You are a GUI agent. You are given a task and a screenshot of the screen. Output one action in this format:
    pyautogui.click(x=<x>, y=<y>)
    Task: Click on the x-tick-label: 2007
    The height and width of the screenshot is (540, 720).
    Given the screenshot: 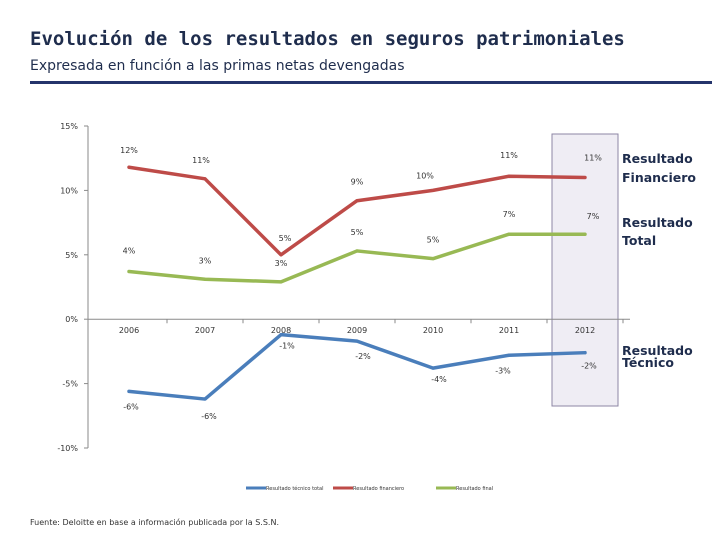 What is the action you would take?
    pyautogui.click(x=205, y=330)
    